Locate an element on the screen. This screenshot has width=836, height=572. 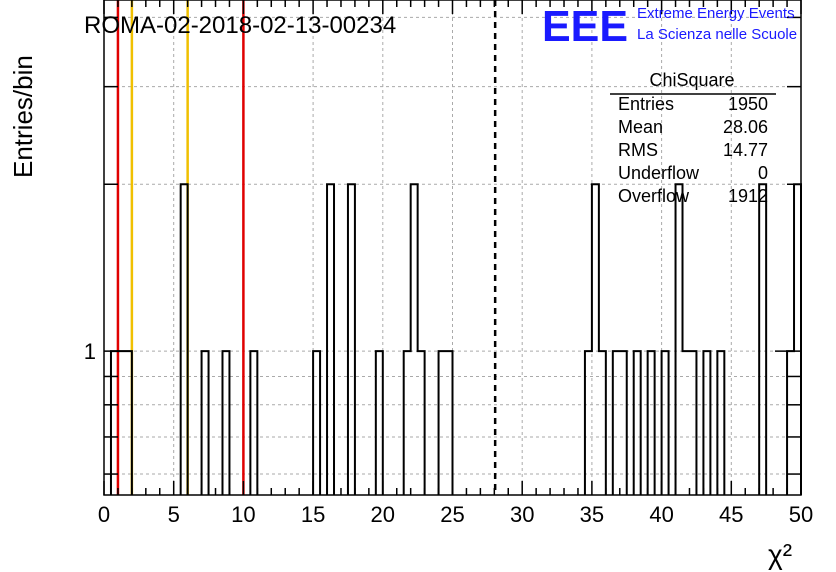
y-tick-label: 1 is located at coordinates (90, 351).